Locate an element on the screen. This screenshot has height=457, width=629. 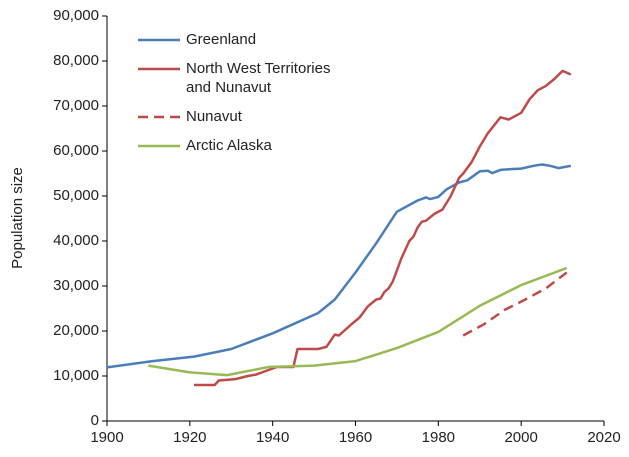
x-tick-label: 1940 is located at coordinates (272, 437).